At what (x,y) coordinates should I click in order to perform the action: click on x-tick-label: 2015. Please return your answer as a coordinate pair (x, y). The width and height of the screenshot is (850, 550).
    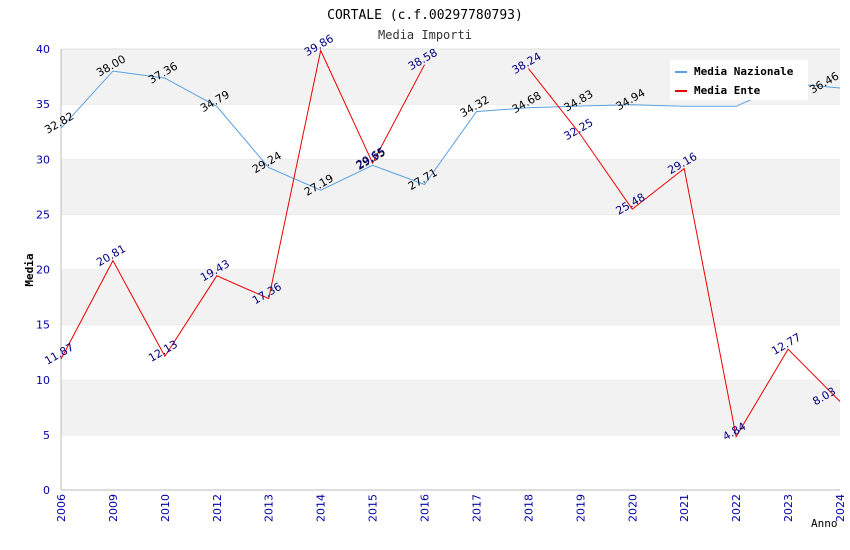
    Looking at the image, I should click on (373, 508).